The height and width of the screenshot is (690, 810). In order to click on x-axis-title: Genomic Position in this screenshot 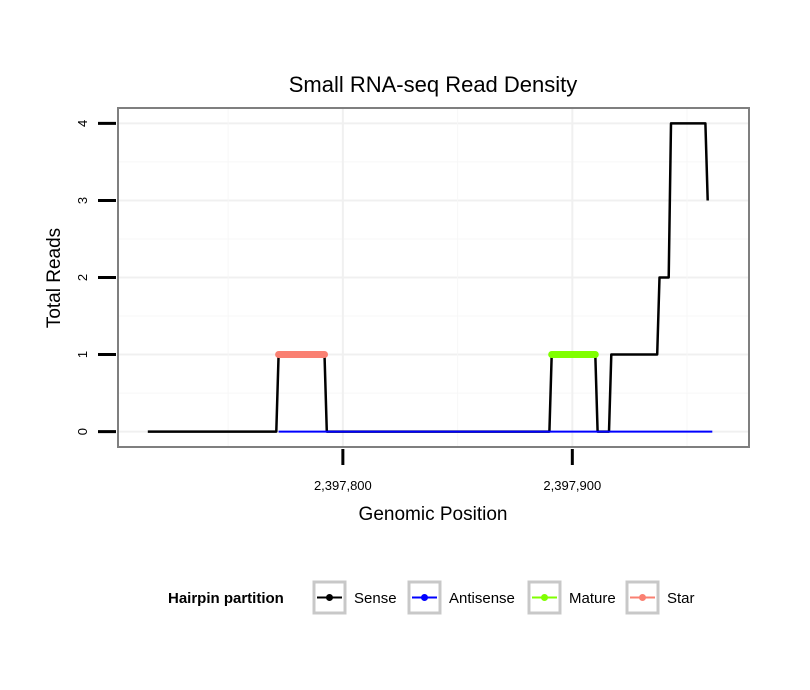, I will do `click(433, 514)`.